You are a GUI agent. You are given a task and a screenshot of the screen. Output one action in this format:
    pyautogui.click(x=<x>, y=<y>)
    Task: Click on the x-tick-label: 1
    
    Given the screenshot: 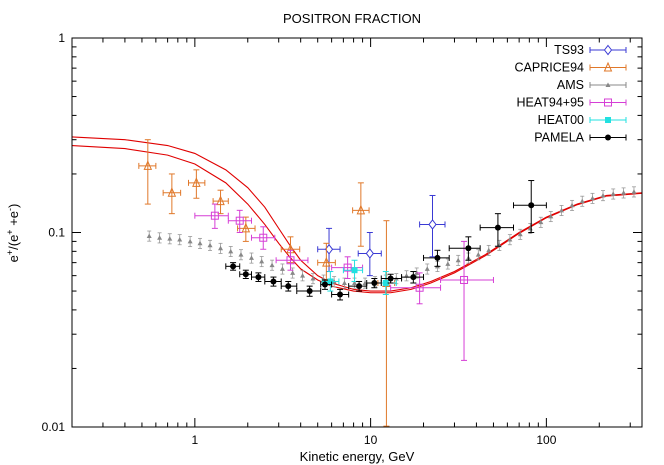 What is the action you would take?
    pyautogui.click(x=195, y=440)
    